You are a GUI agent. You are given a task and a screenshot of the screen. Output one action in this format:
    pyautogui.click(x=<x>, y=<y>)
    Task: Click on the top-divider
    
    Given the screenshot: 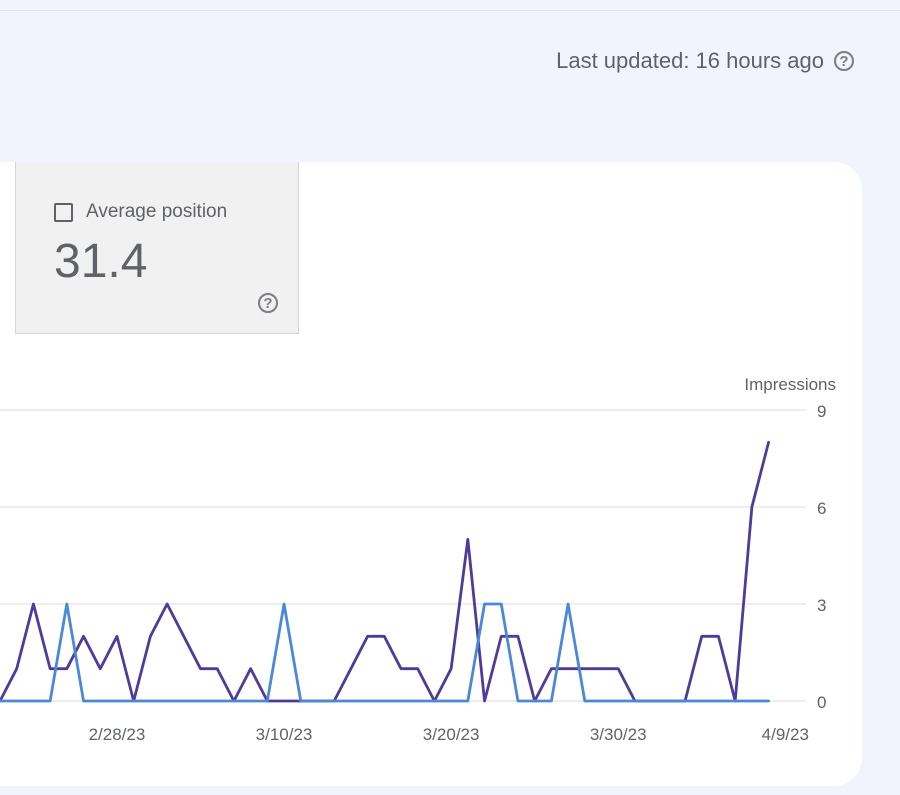 What is the action you would take?
    pyautogui.click(x=450, y=10)
    